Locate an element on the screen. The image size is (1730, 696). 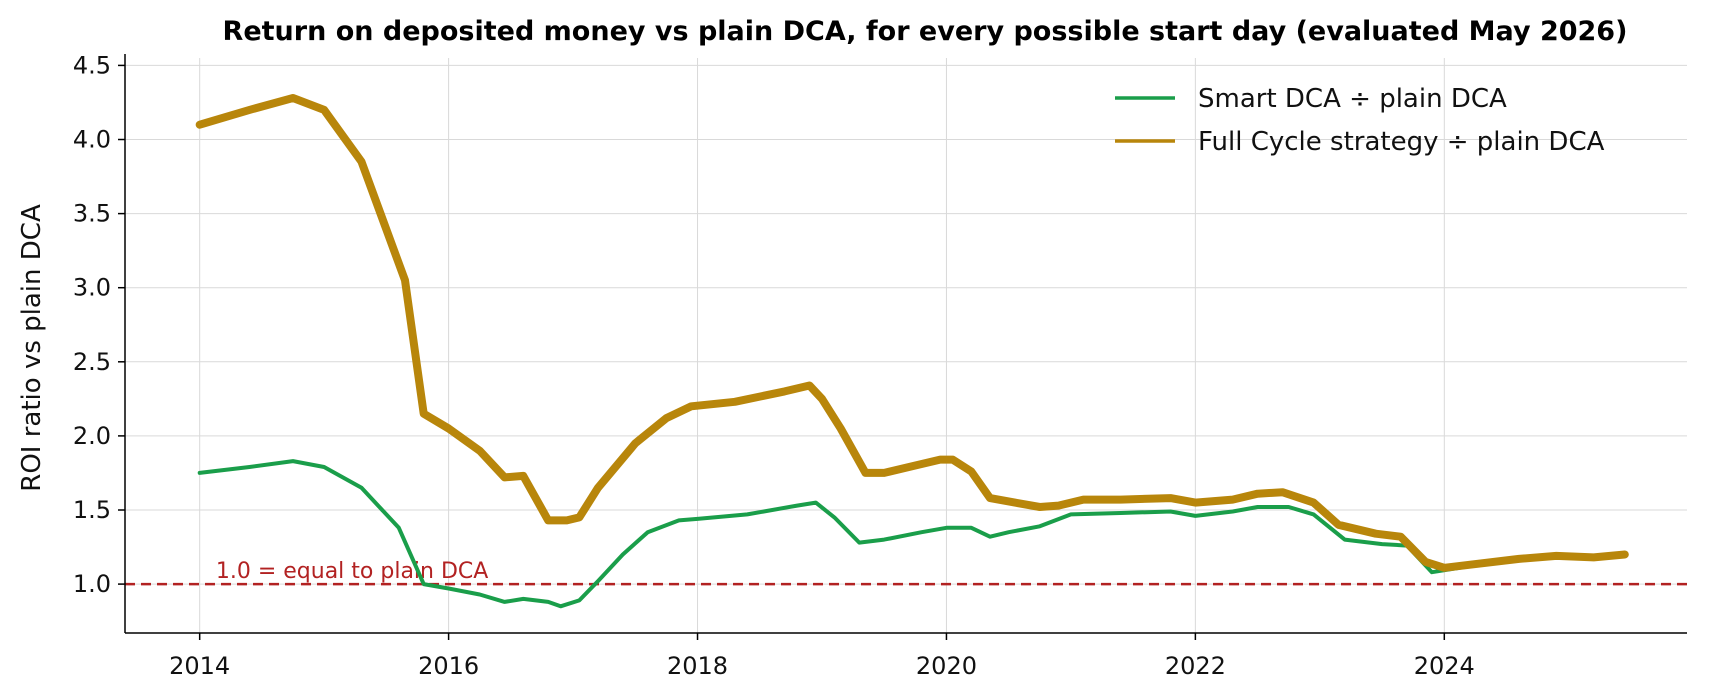
x-tick-label: 2020 is located at coordinates (946, 666).